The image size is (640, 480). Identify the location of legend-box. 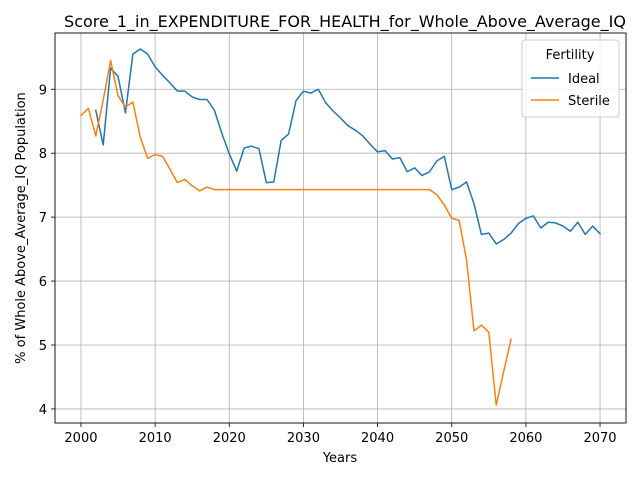
(570, 78).